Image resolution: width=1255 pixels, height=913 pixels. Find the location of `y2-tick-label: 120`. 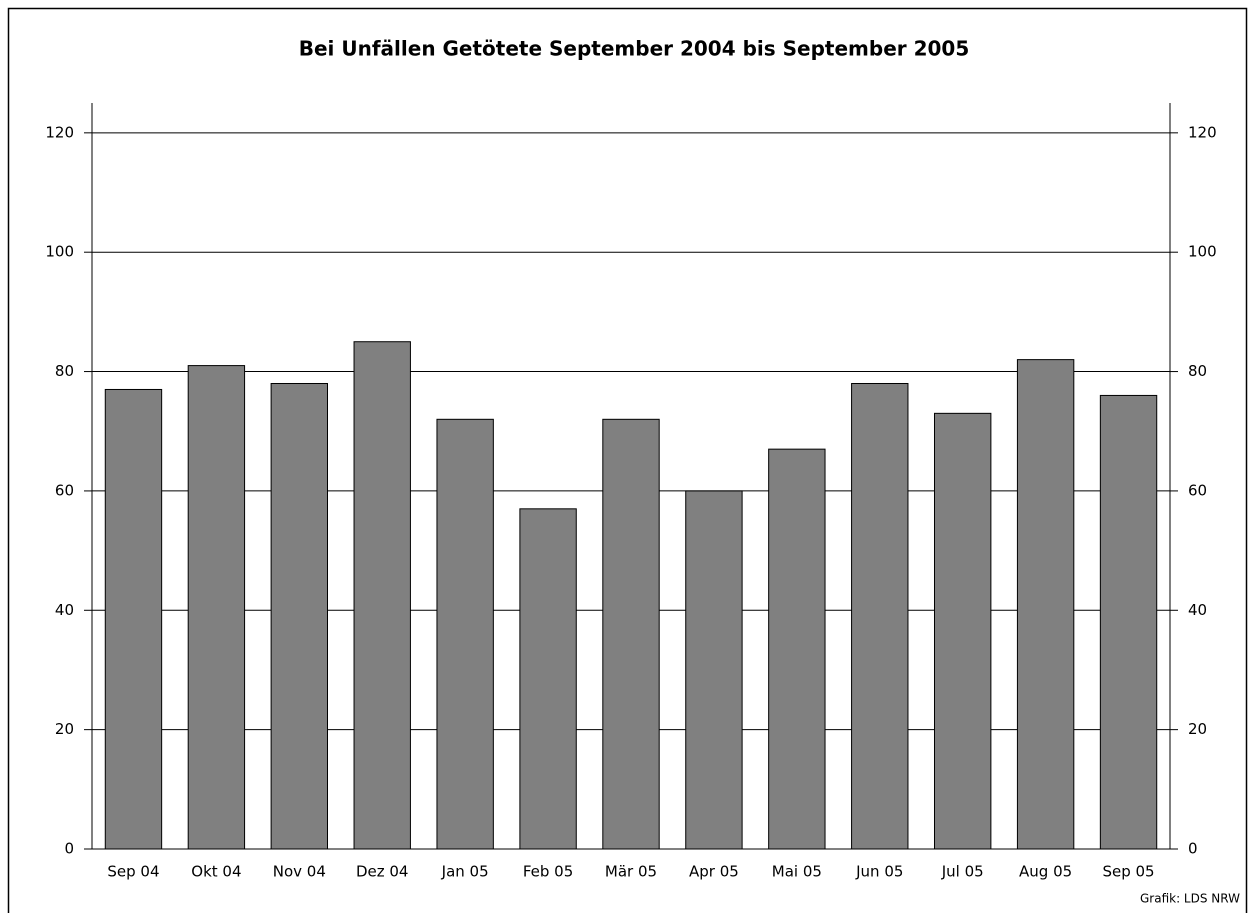

y2-tick-label: 120 is located at coordinates (1202, 132).